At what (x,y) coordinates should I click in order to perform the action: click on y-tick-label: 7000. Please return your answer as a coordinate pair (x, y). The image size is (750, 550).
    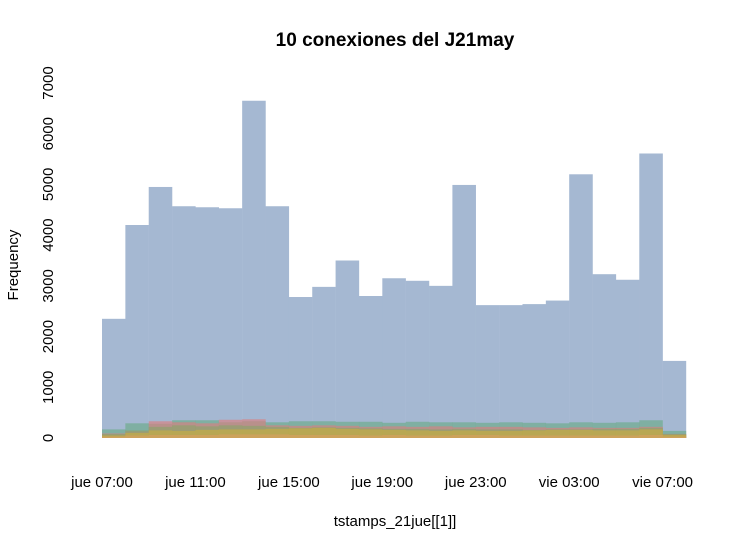
    Looking at the image, I should click on (48, 82).